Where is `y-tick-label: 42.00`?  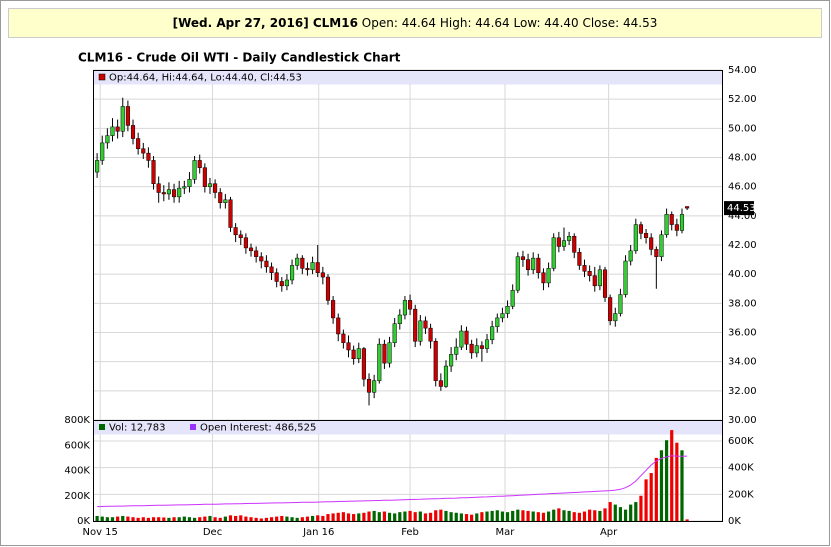 y-tick-label: 42.00 is located at coordinates (742, 245).